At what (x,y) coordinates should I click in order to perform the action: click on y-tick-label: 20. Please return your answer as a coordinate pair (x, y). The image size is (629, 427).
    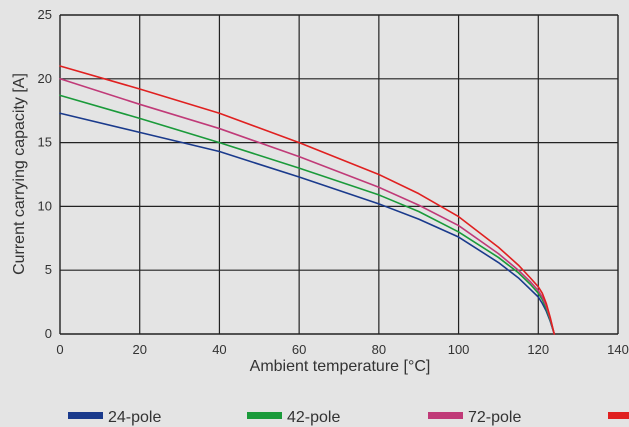
    Looking at the image, I should click on (45, 78).